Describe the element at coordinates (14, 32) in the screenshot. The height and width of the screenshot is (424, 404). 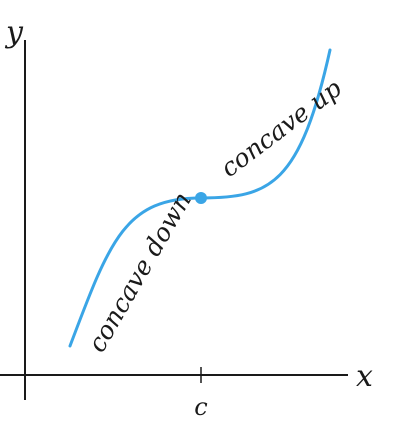
I see `y-axis-label: y` at that location.